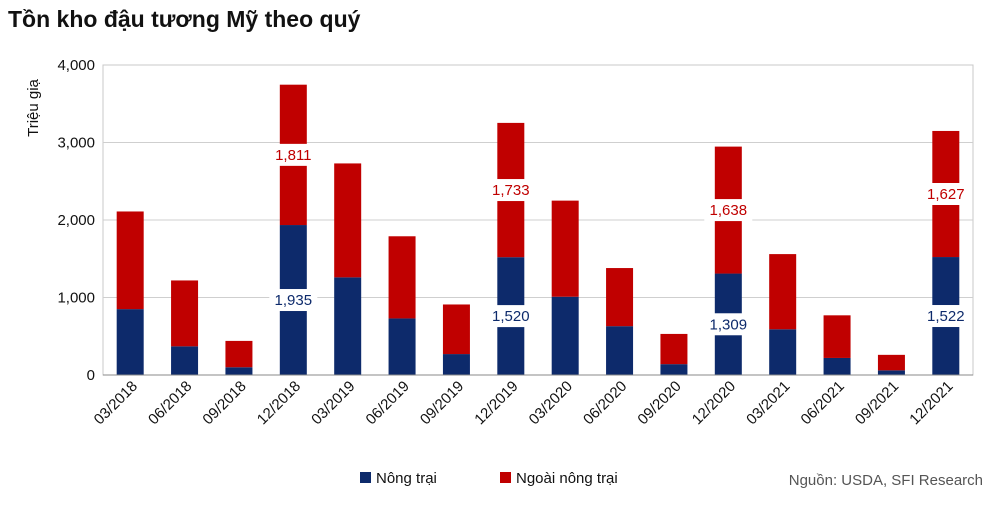  I want to click on data-label-ngoai-nong-trai: 1,811, so click(293, 155).